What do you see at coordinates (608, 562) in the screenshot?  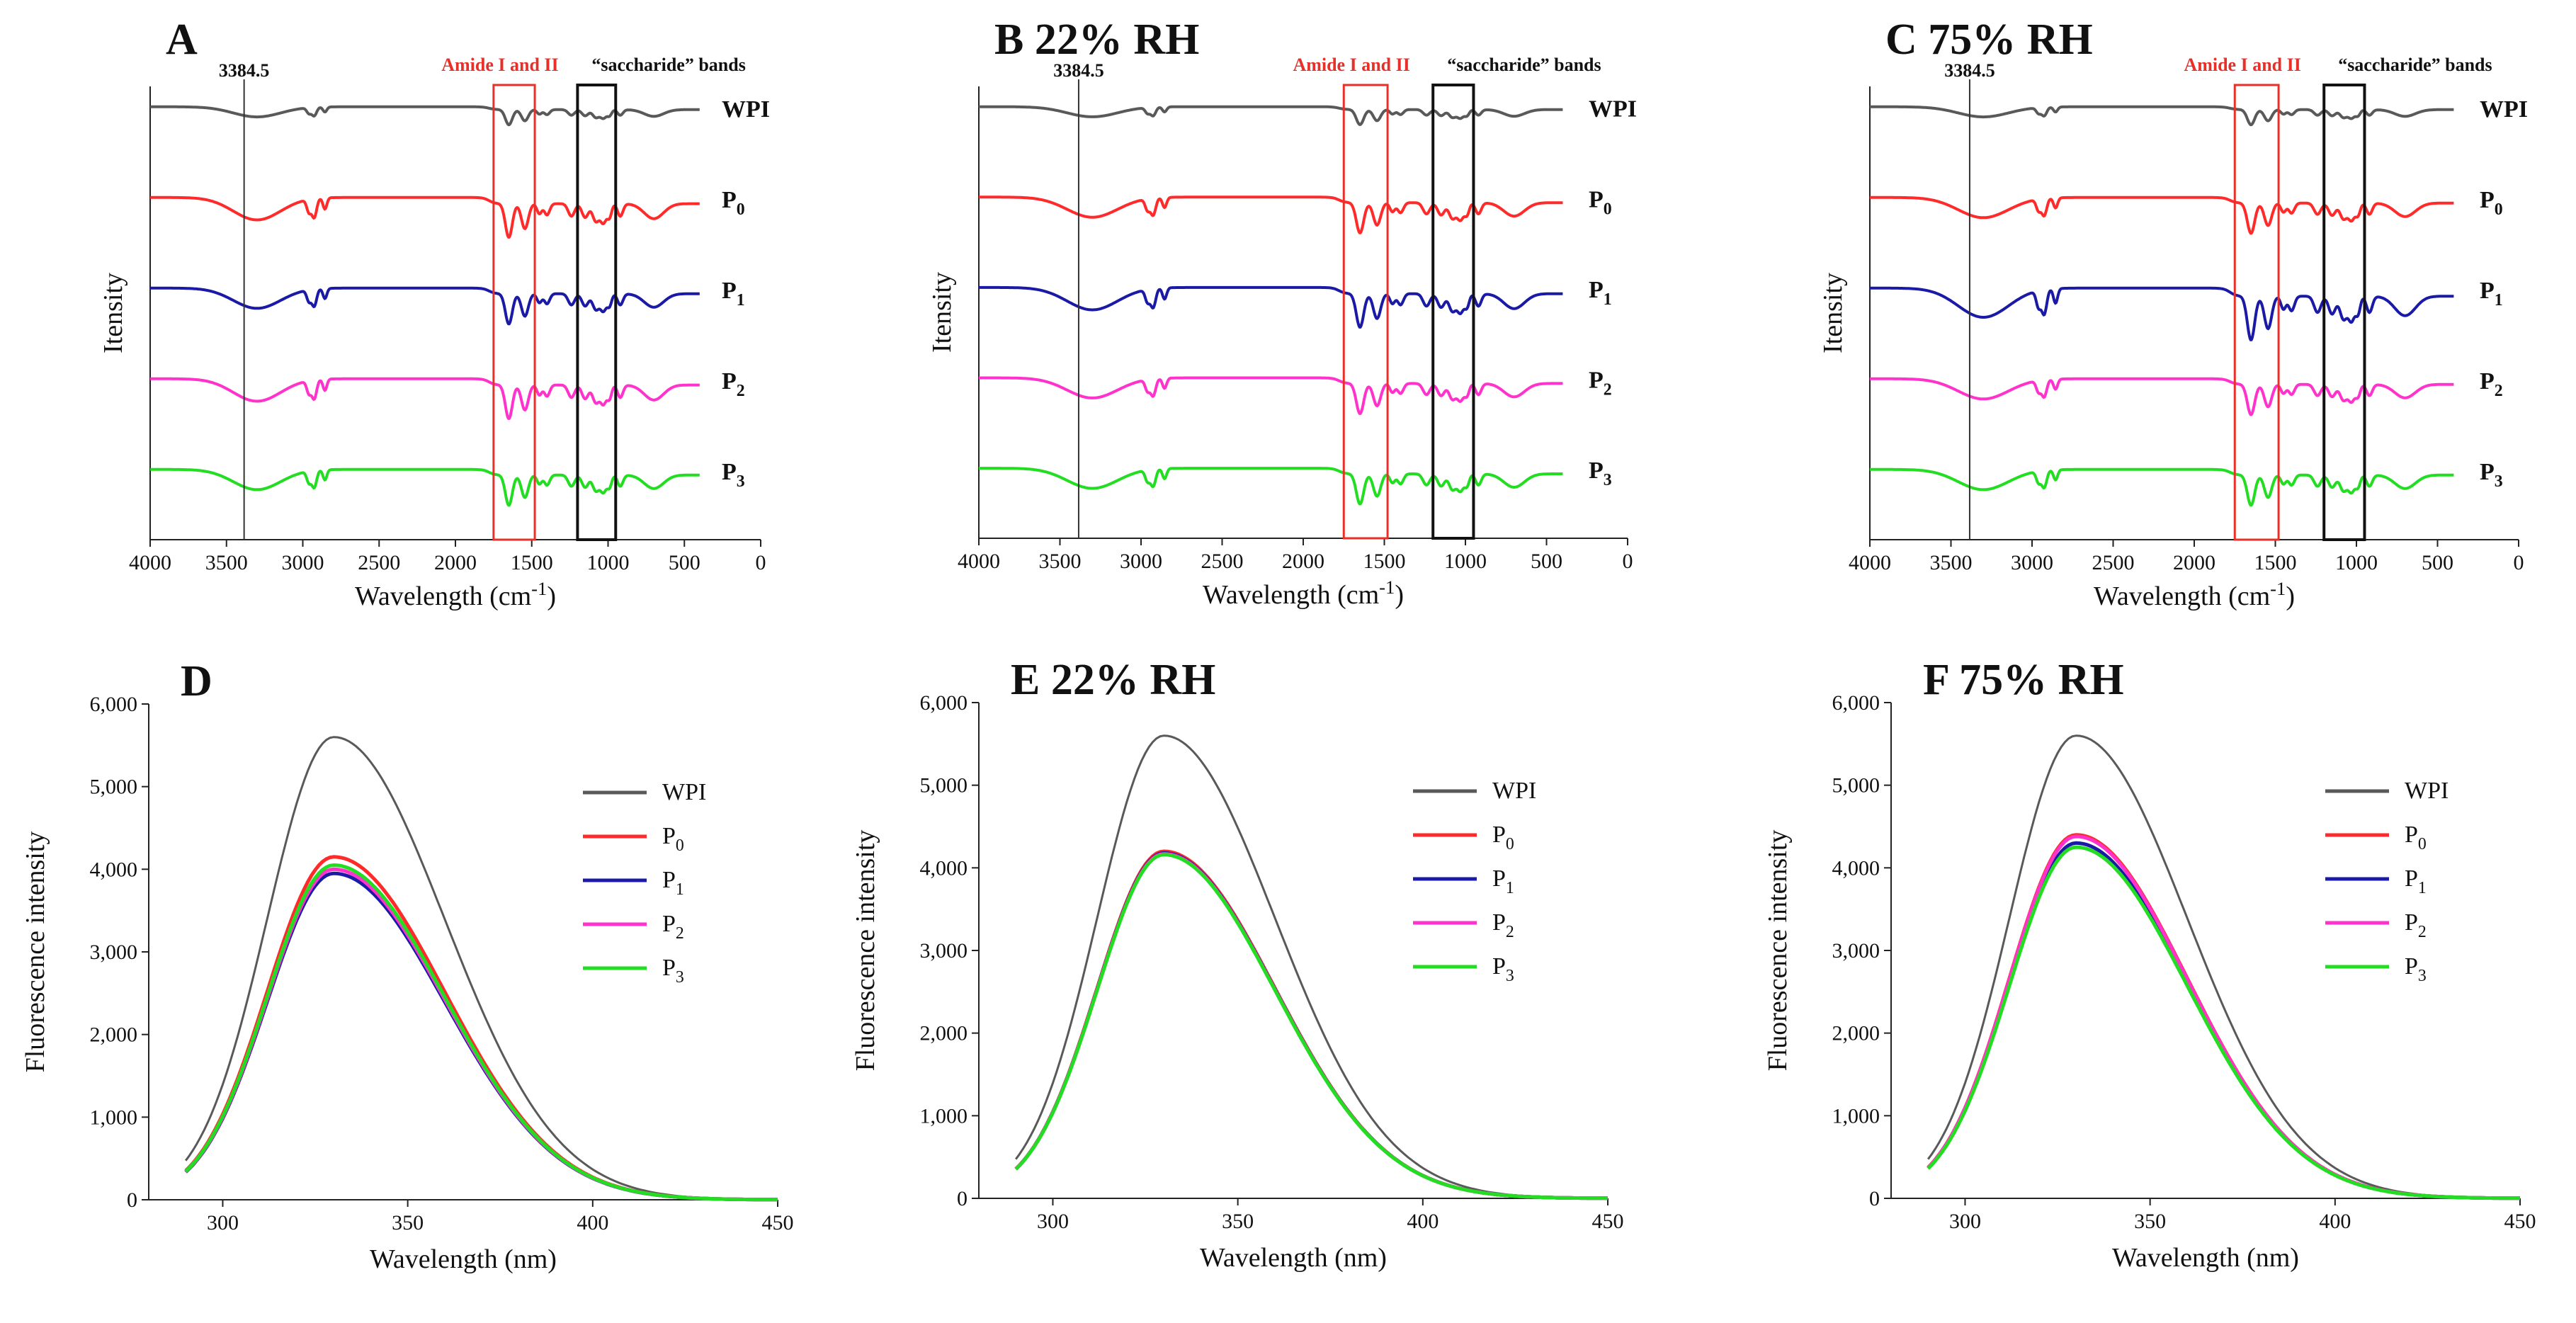 I see `x-tick-label: 1000` at bounding box center [608, 562].